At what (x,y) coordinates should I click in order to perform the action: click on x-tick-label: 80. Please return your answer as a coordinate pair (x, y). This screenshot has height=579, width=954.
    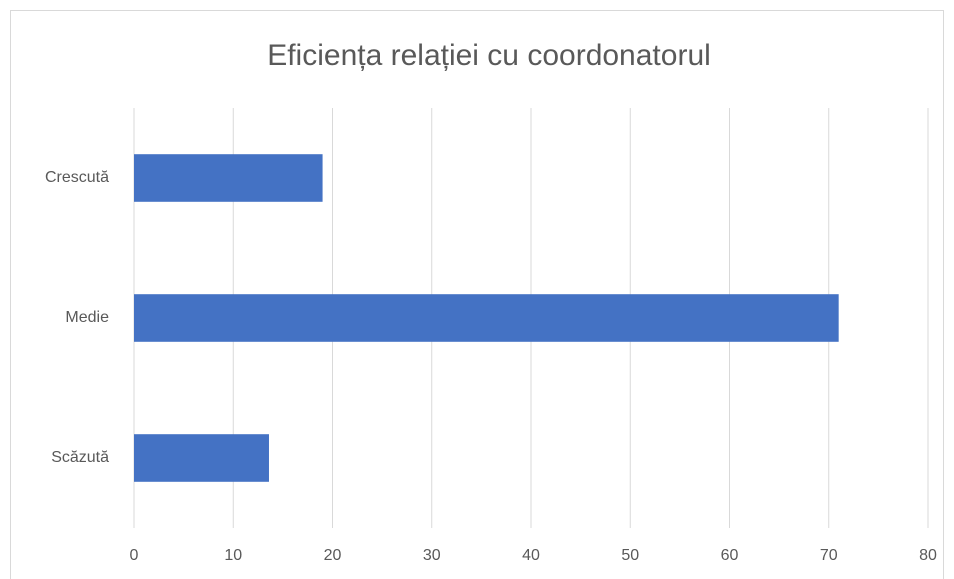
    Looking at the image, I should click on (928, 555).